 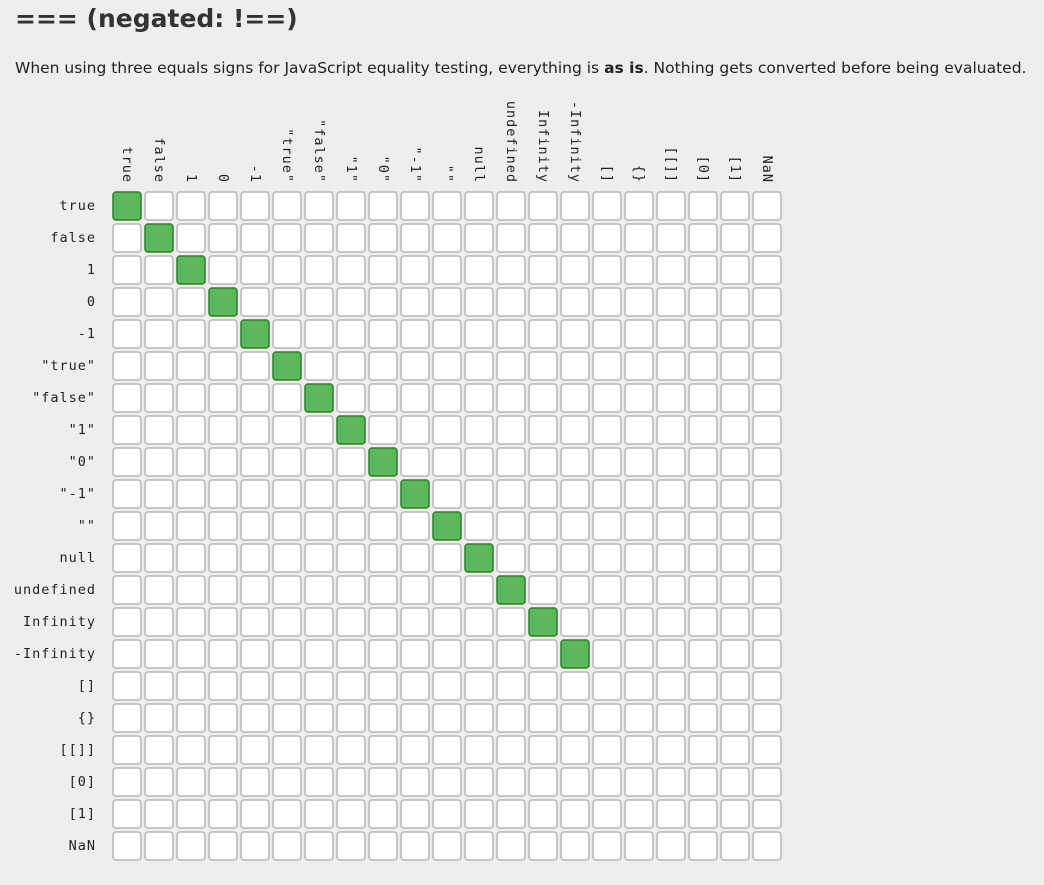 I want to click on column-label: undefined, so click(x=511, y=142).